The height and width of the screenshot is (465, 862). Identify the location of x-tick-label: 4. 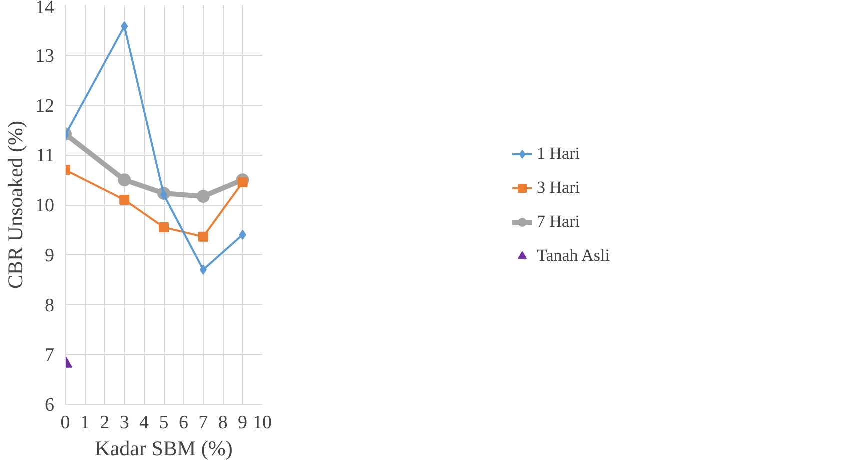
(145, 423).